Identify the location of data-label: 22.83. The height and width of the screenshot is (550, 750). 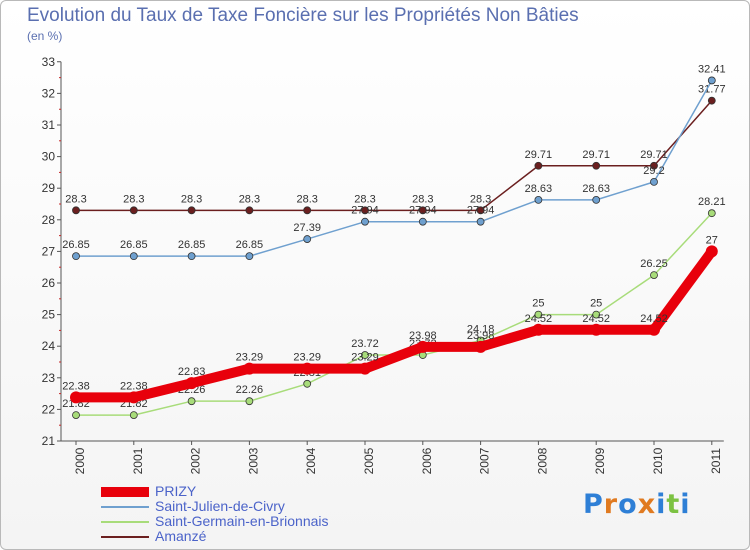
(192, 372).